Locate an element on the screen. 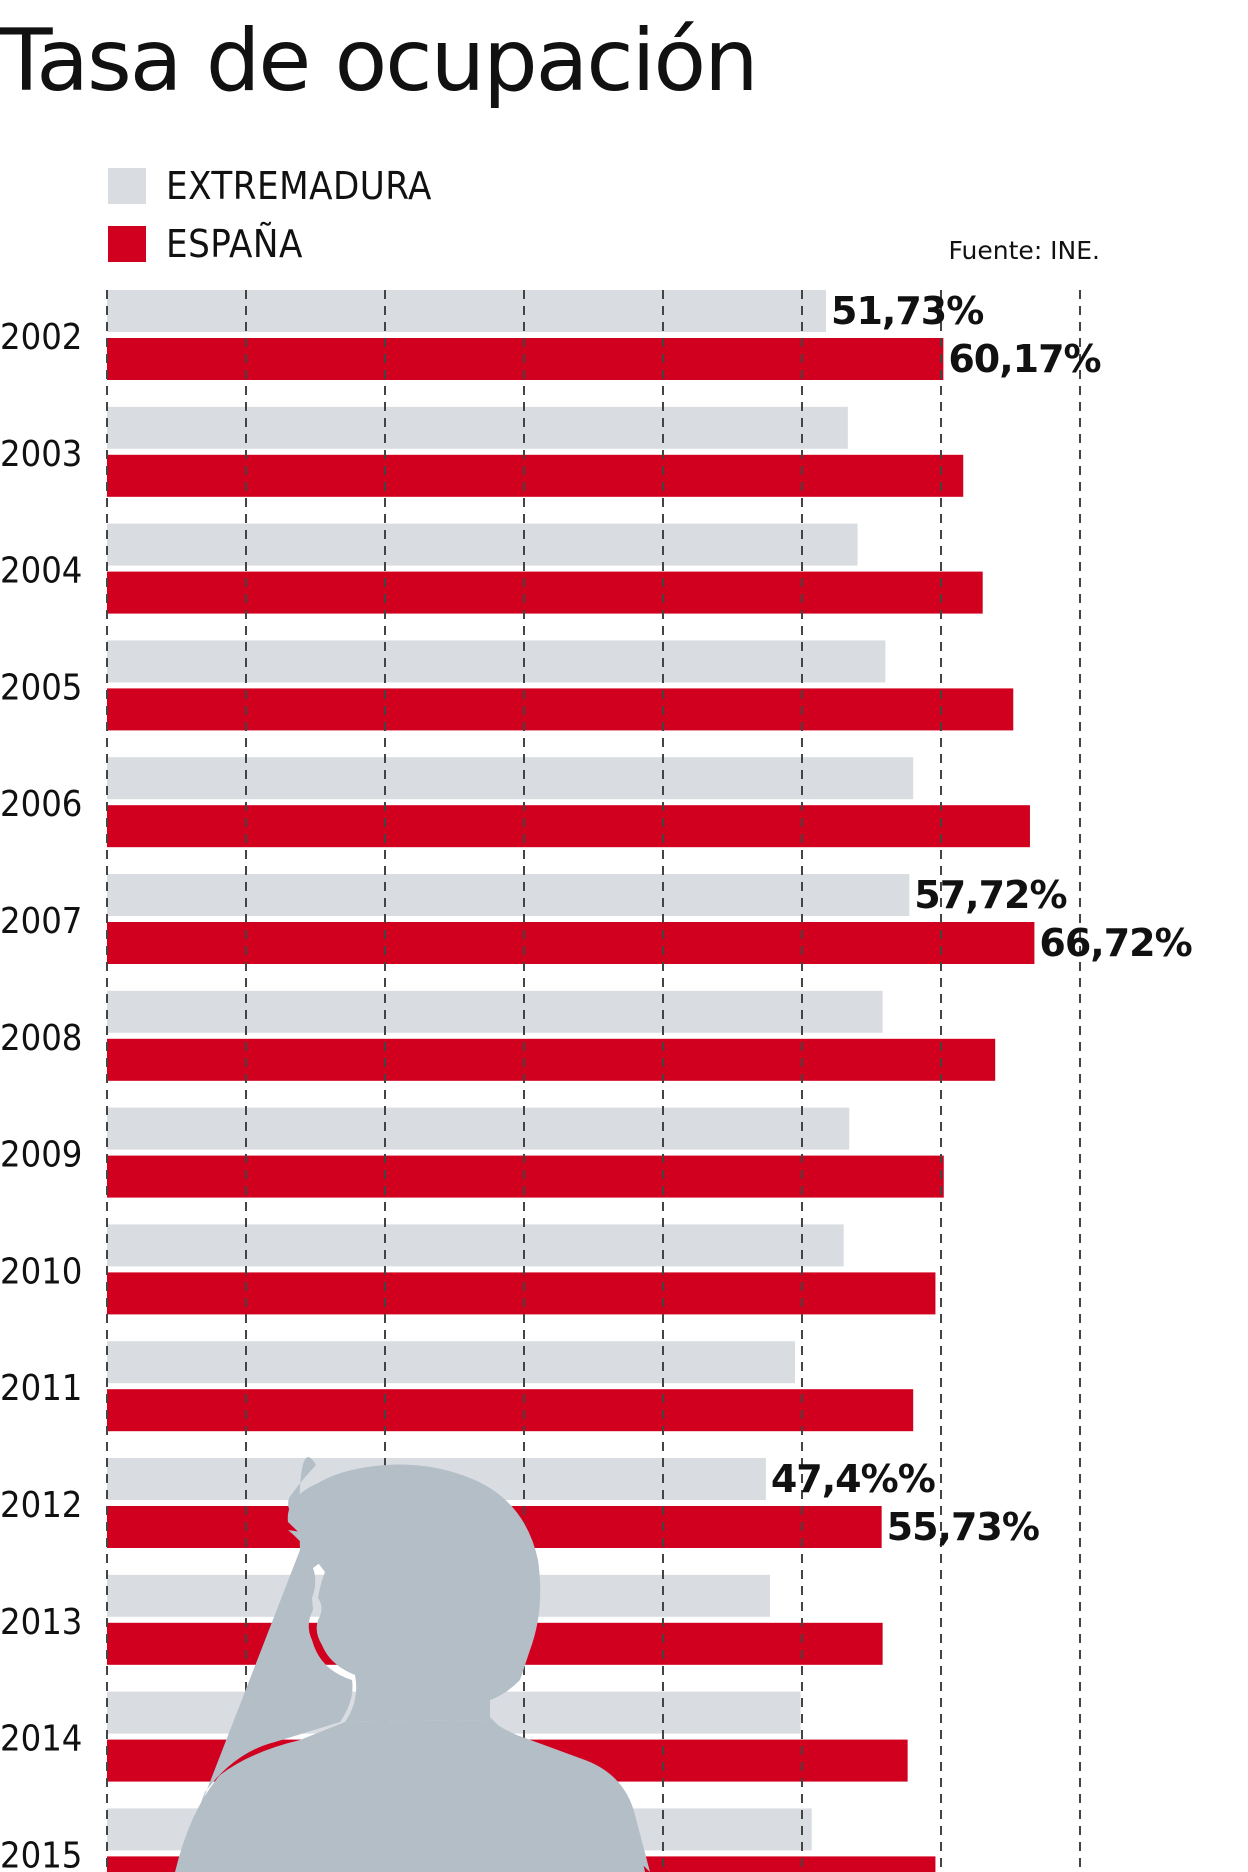 This screenshot has width=1248, height=1872. chart-title: Tasa de ocupación is located at coordinates (379, 61).